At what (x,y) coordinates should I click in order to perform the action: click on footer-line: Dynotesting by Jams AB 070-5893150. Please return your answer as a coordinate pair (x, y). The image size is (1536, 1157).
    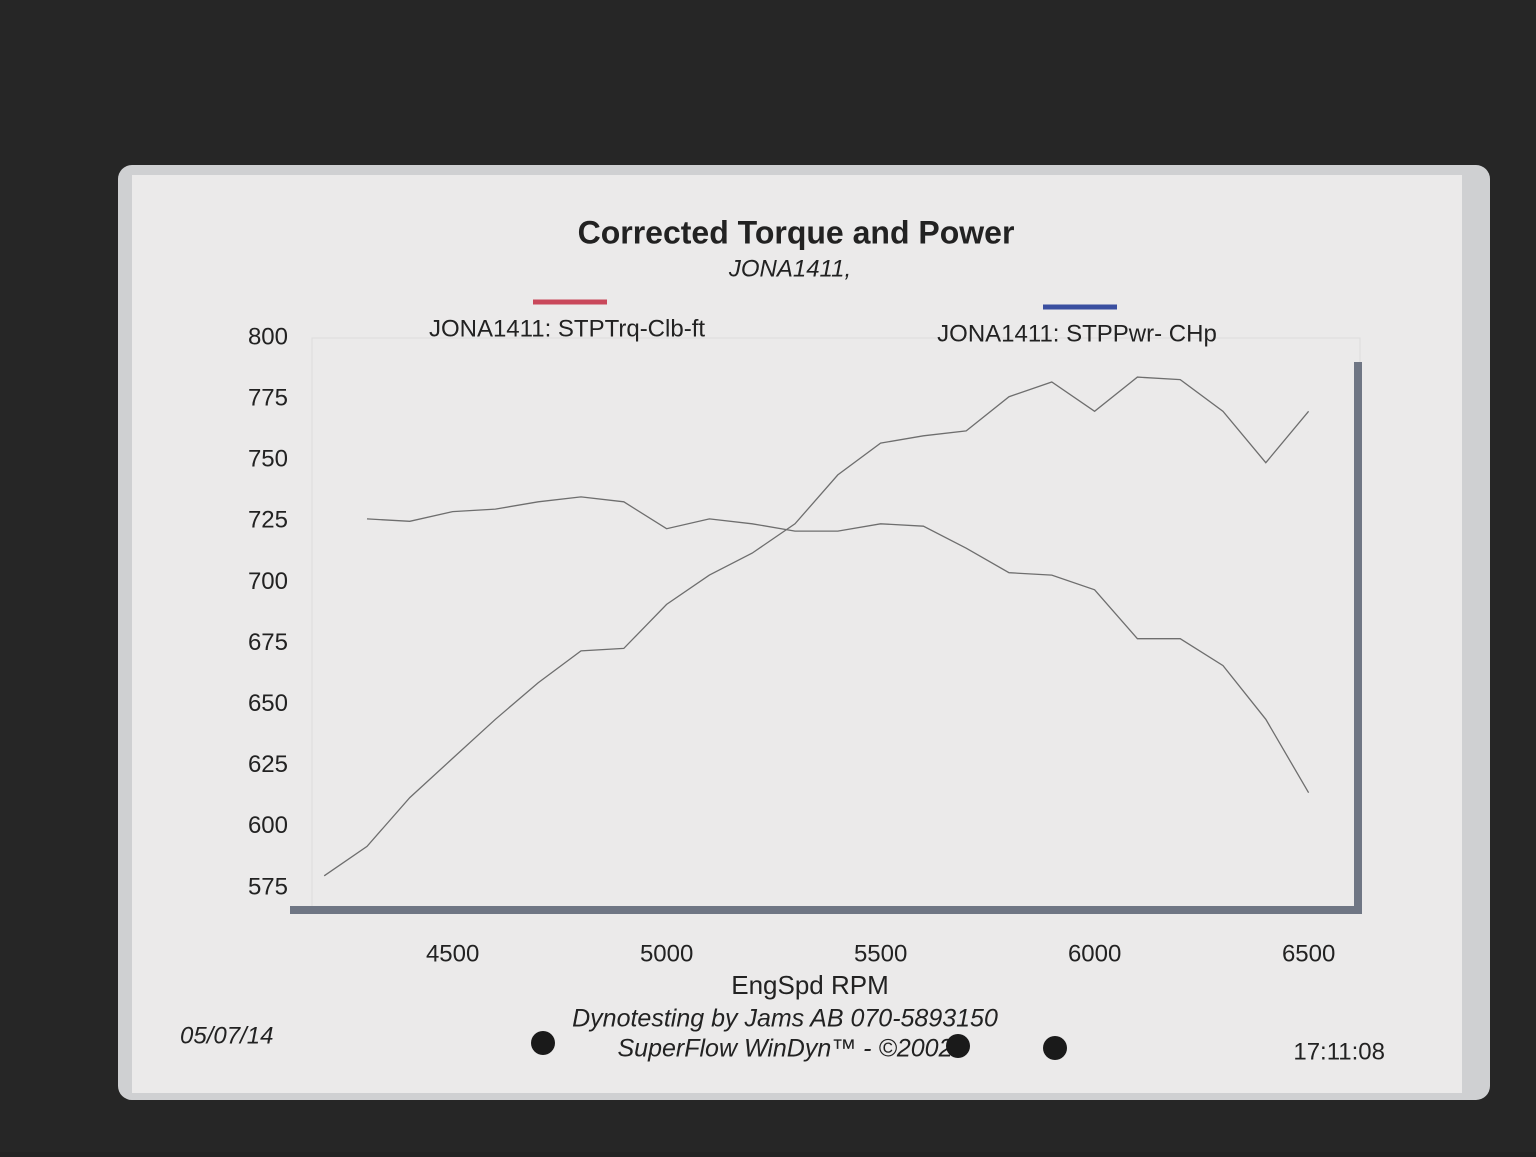
    Looking at the image, I should click on (785, 1019).